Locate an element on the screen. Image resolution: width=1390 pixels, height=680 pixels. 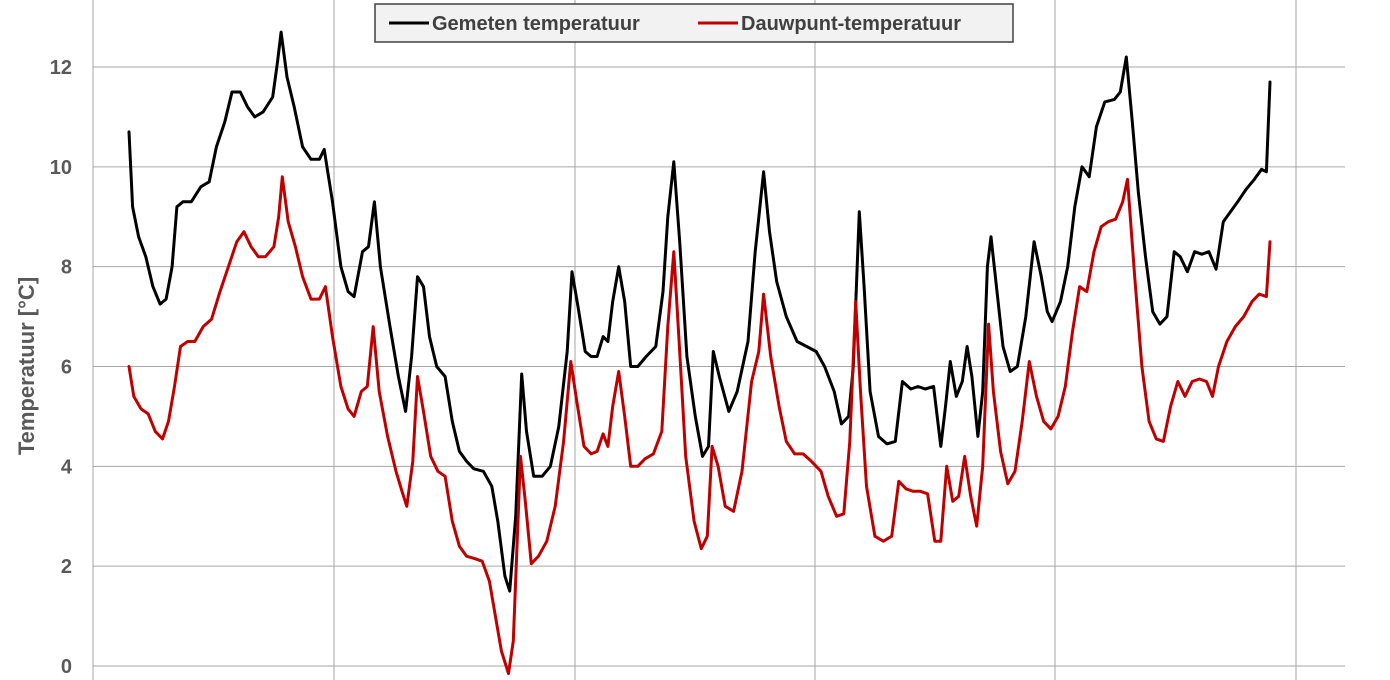
y-tick-label: 2 is located at coordinates (66, 567).